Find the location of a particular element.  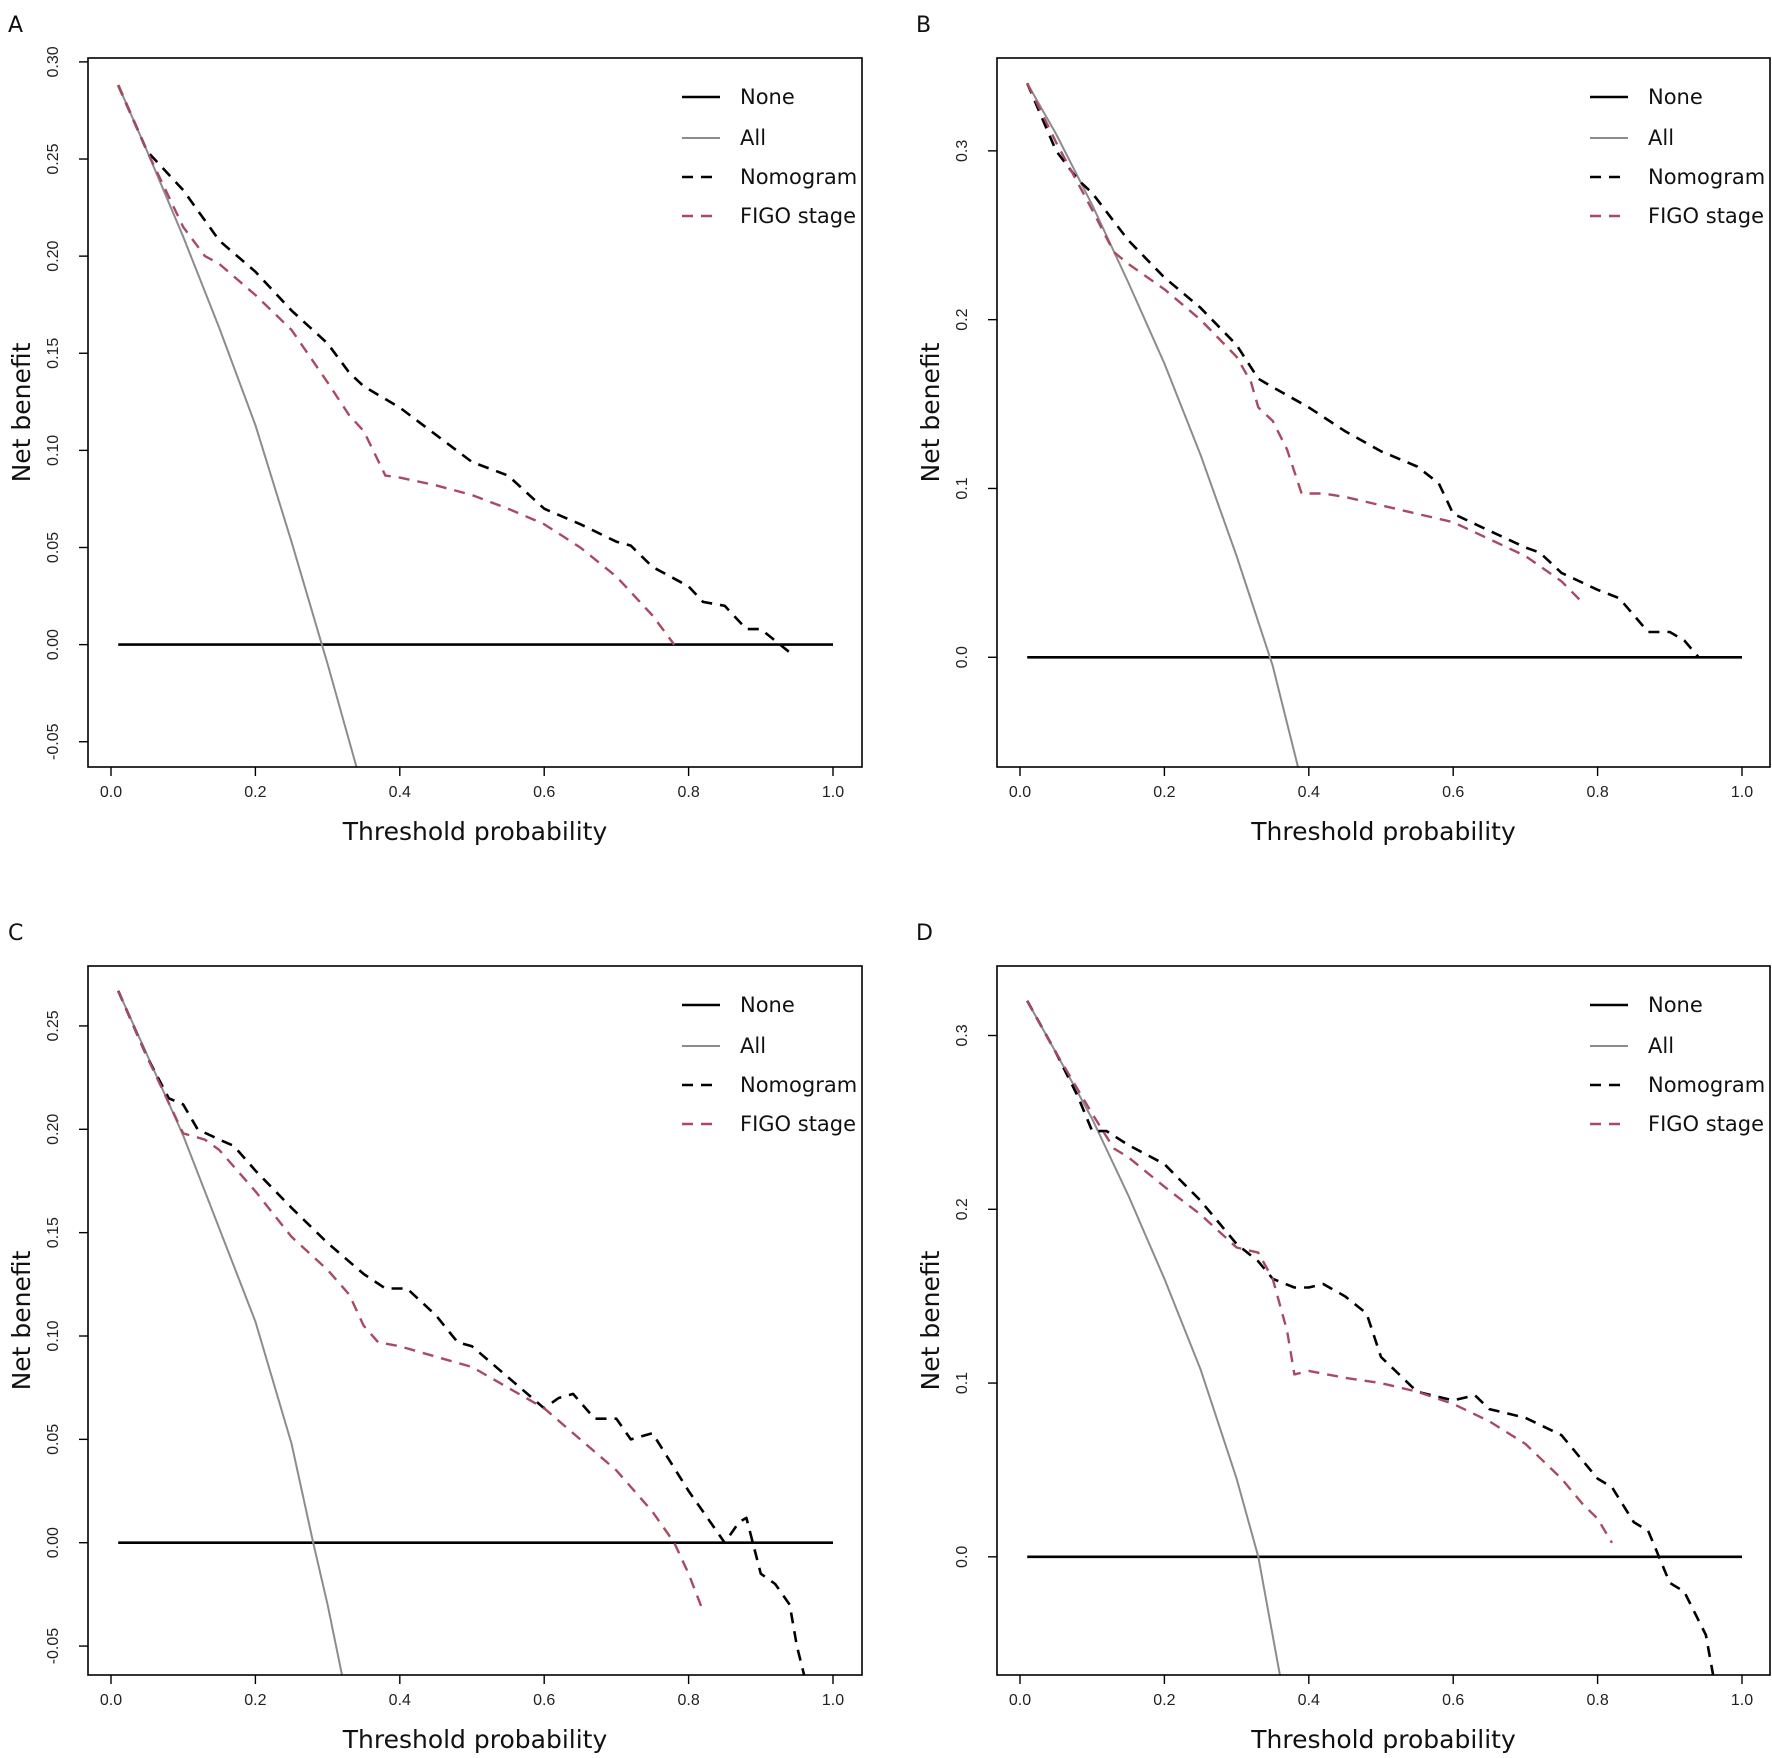

panel-label: C is located at coordinates (15, 933).